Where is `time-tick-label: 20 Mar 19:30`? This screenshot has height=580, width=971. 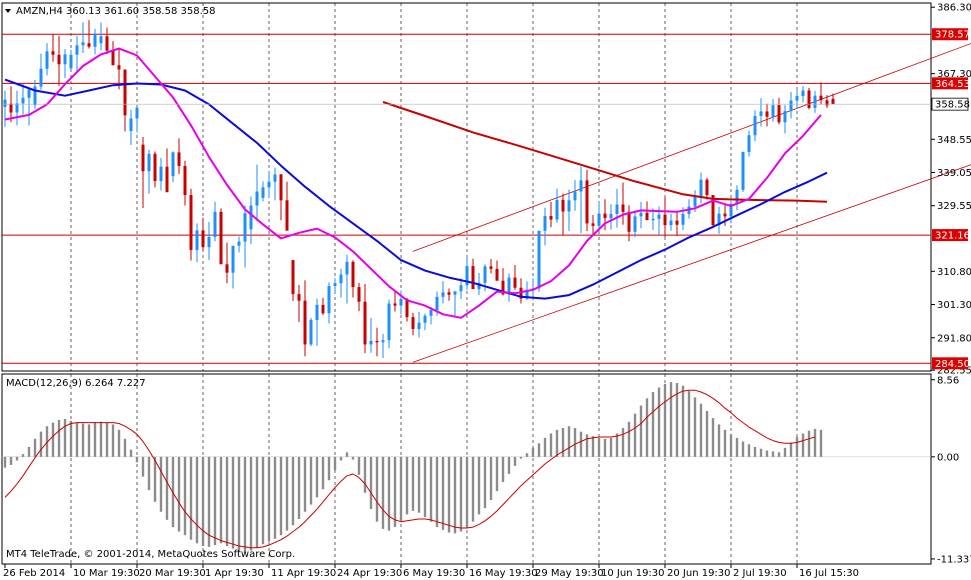
time-tick-label: 20 Mar 19:30 is located at coordinates (172, 573).